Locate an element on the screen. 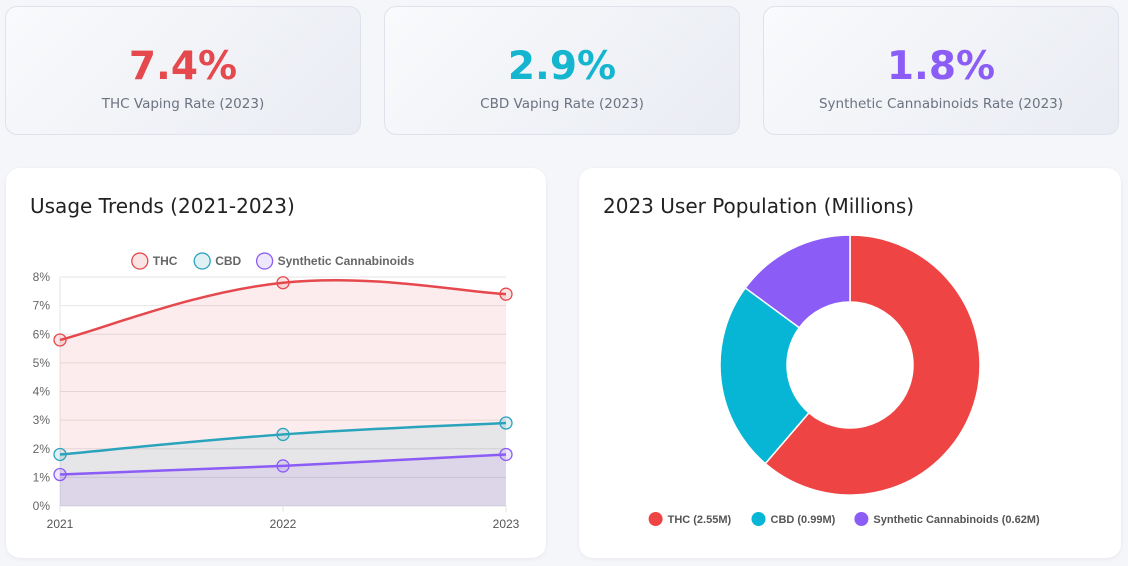 This screenshot has height=566, width=1128. x-tick-label: 2023 is located at coordinates (506, 524).